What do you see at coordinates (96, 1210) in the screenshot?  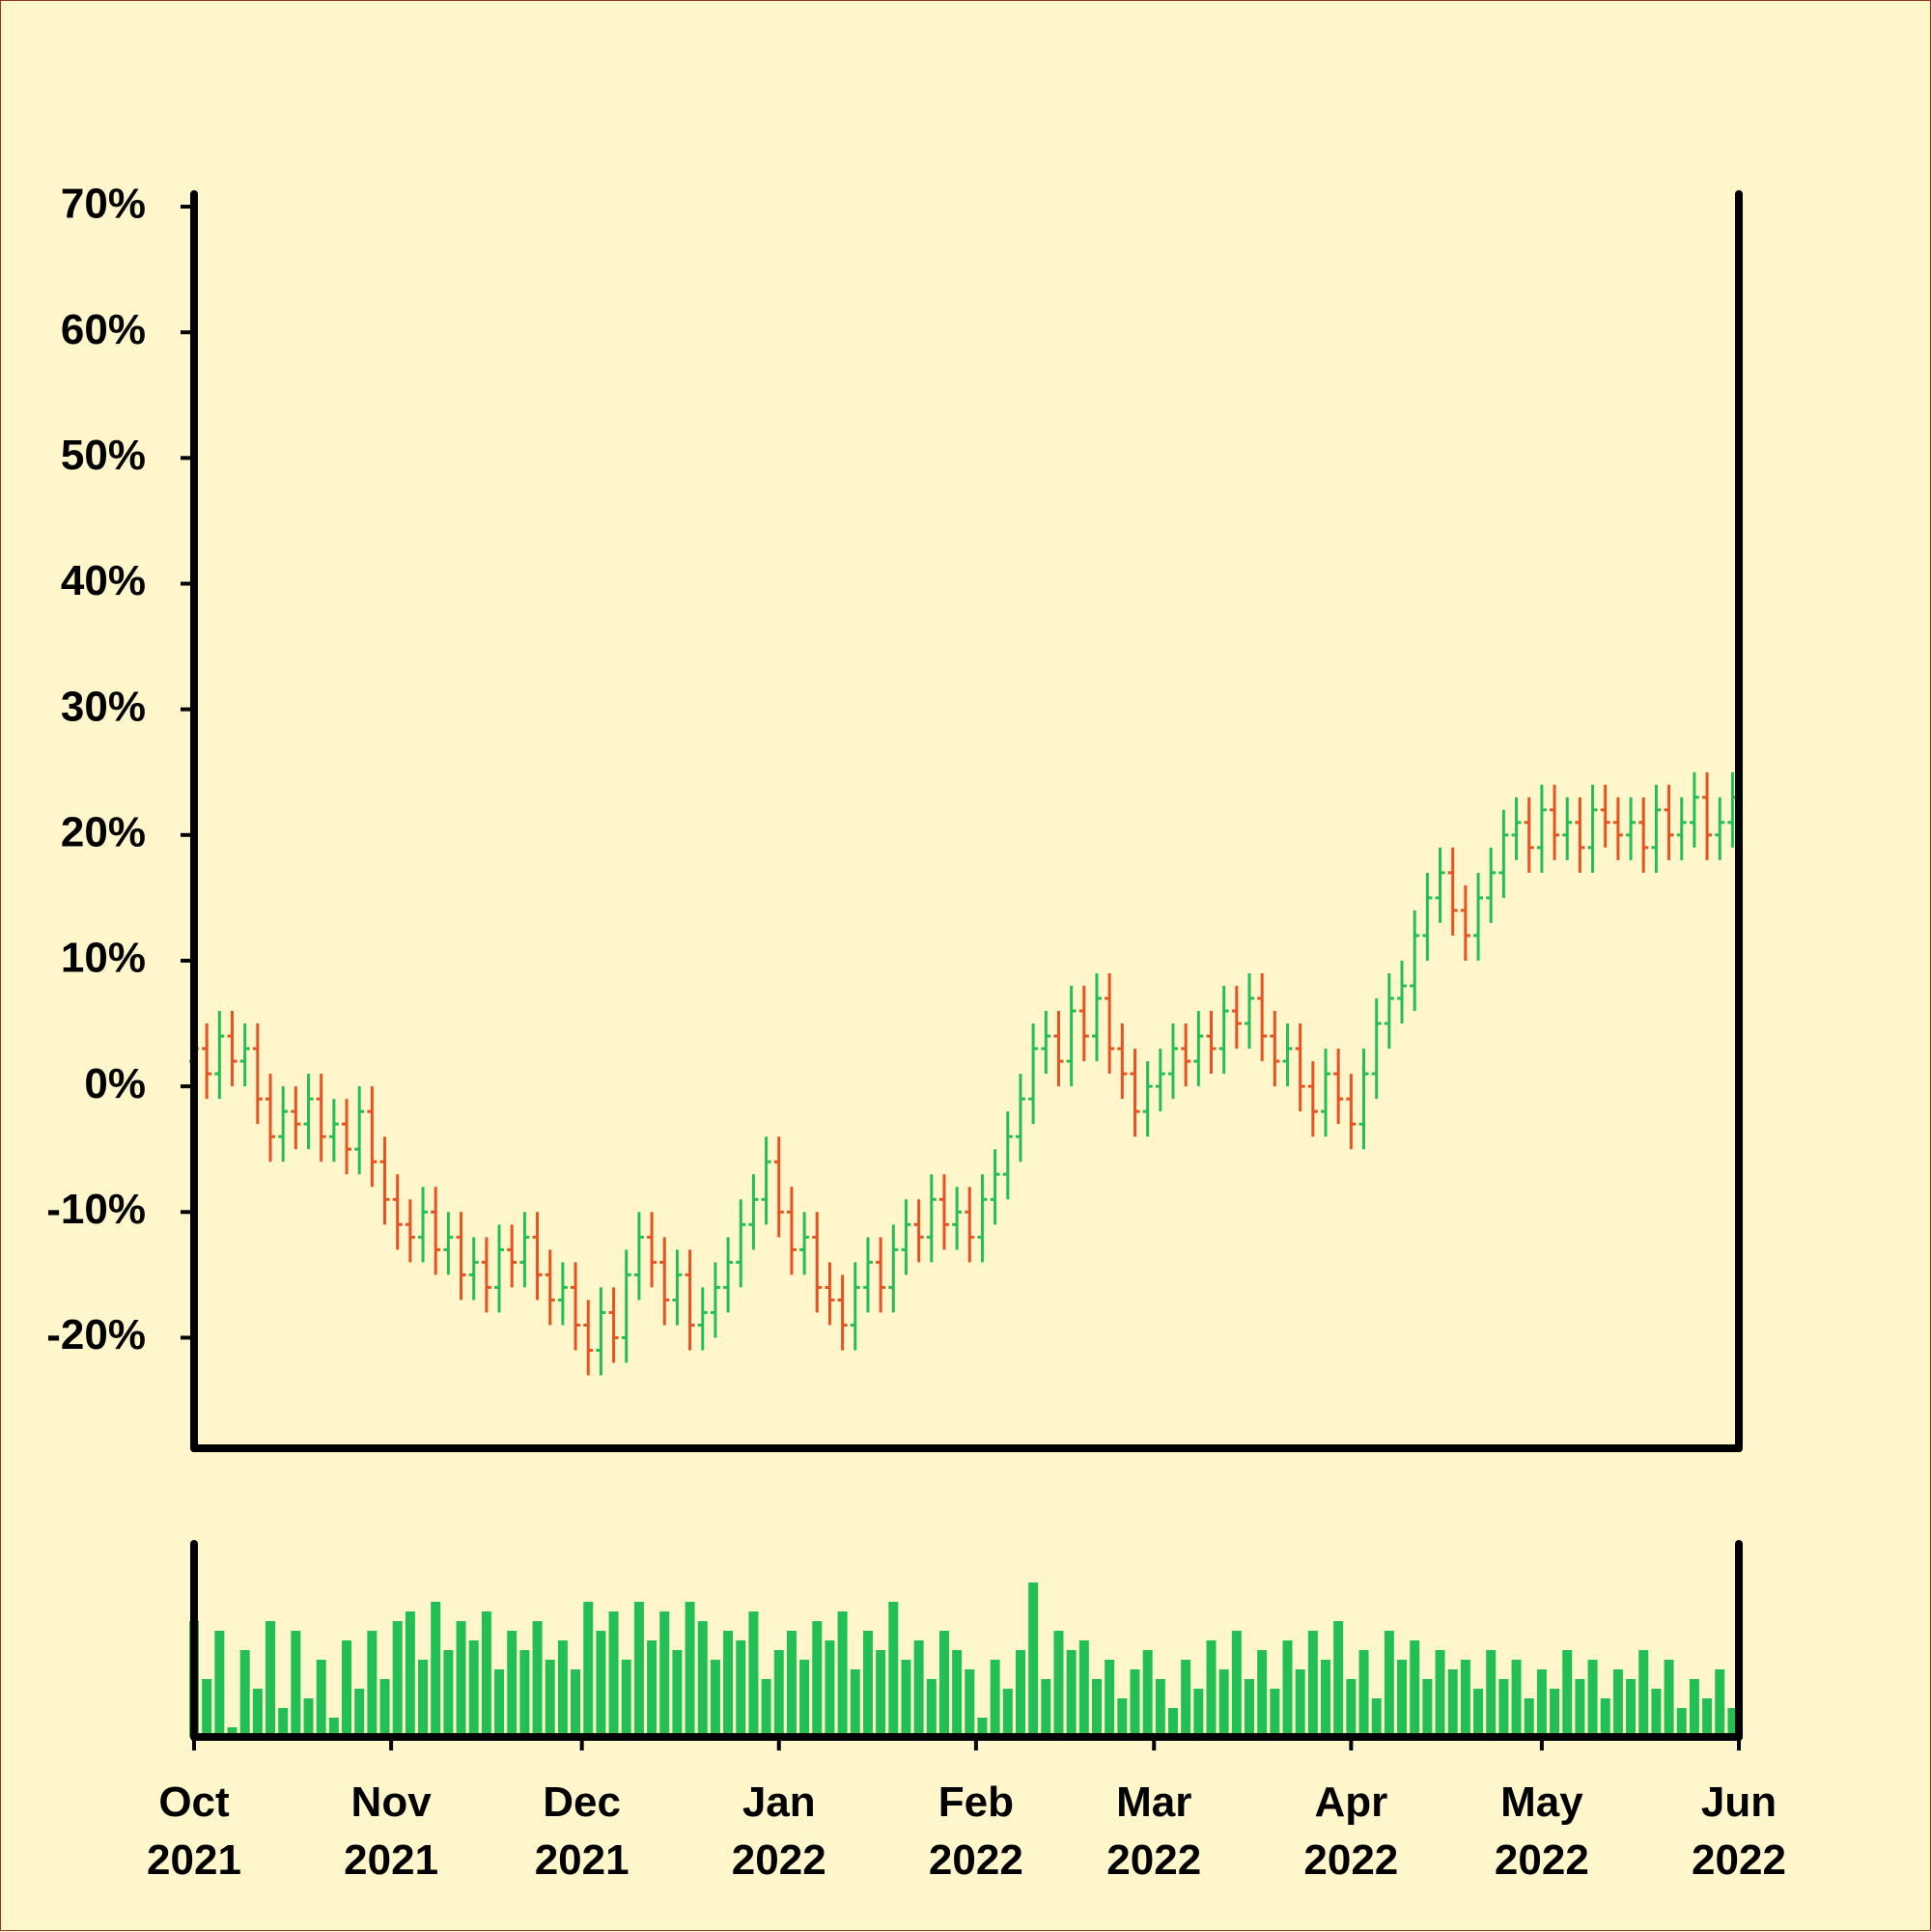 I see `y-tick-label: -10%` at bounding box center [96, 1210].